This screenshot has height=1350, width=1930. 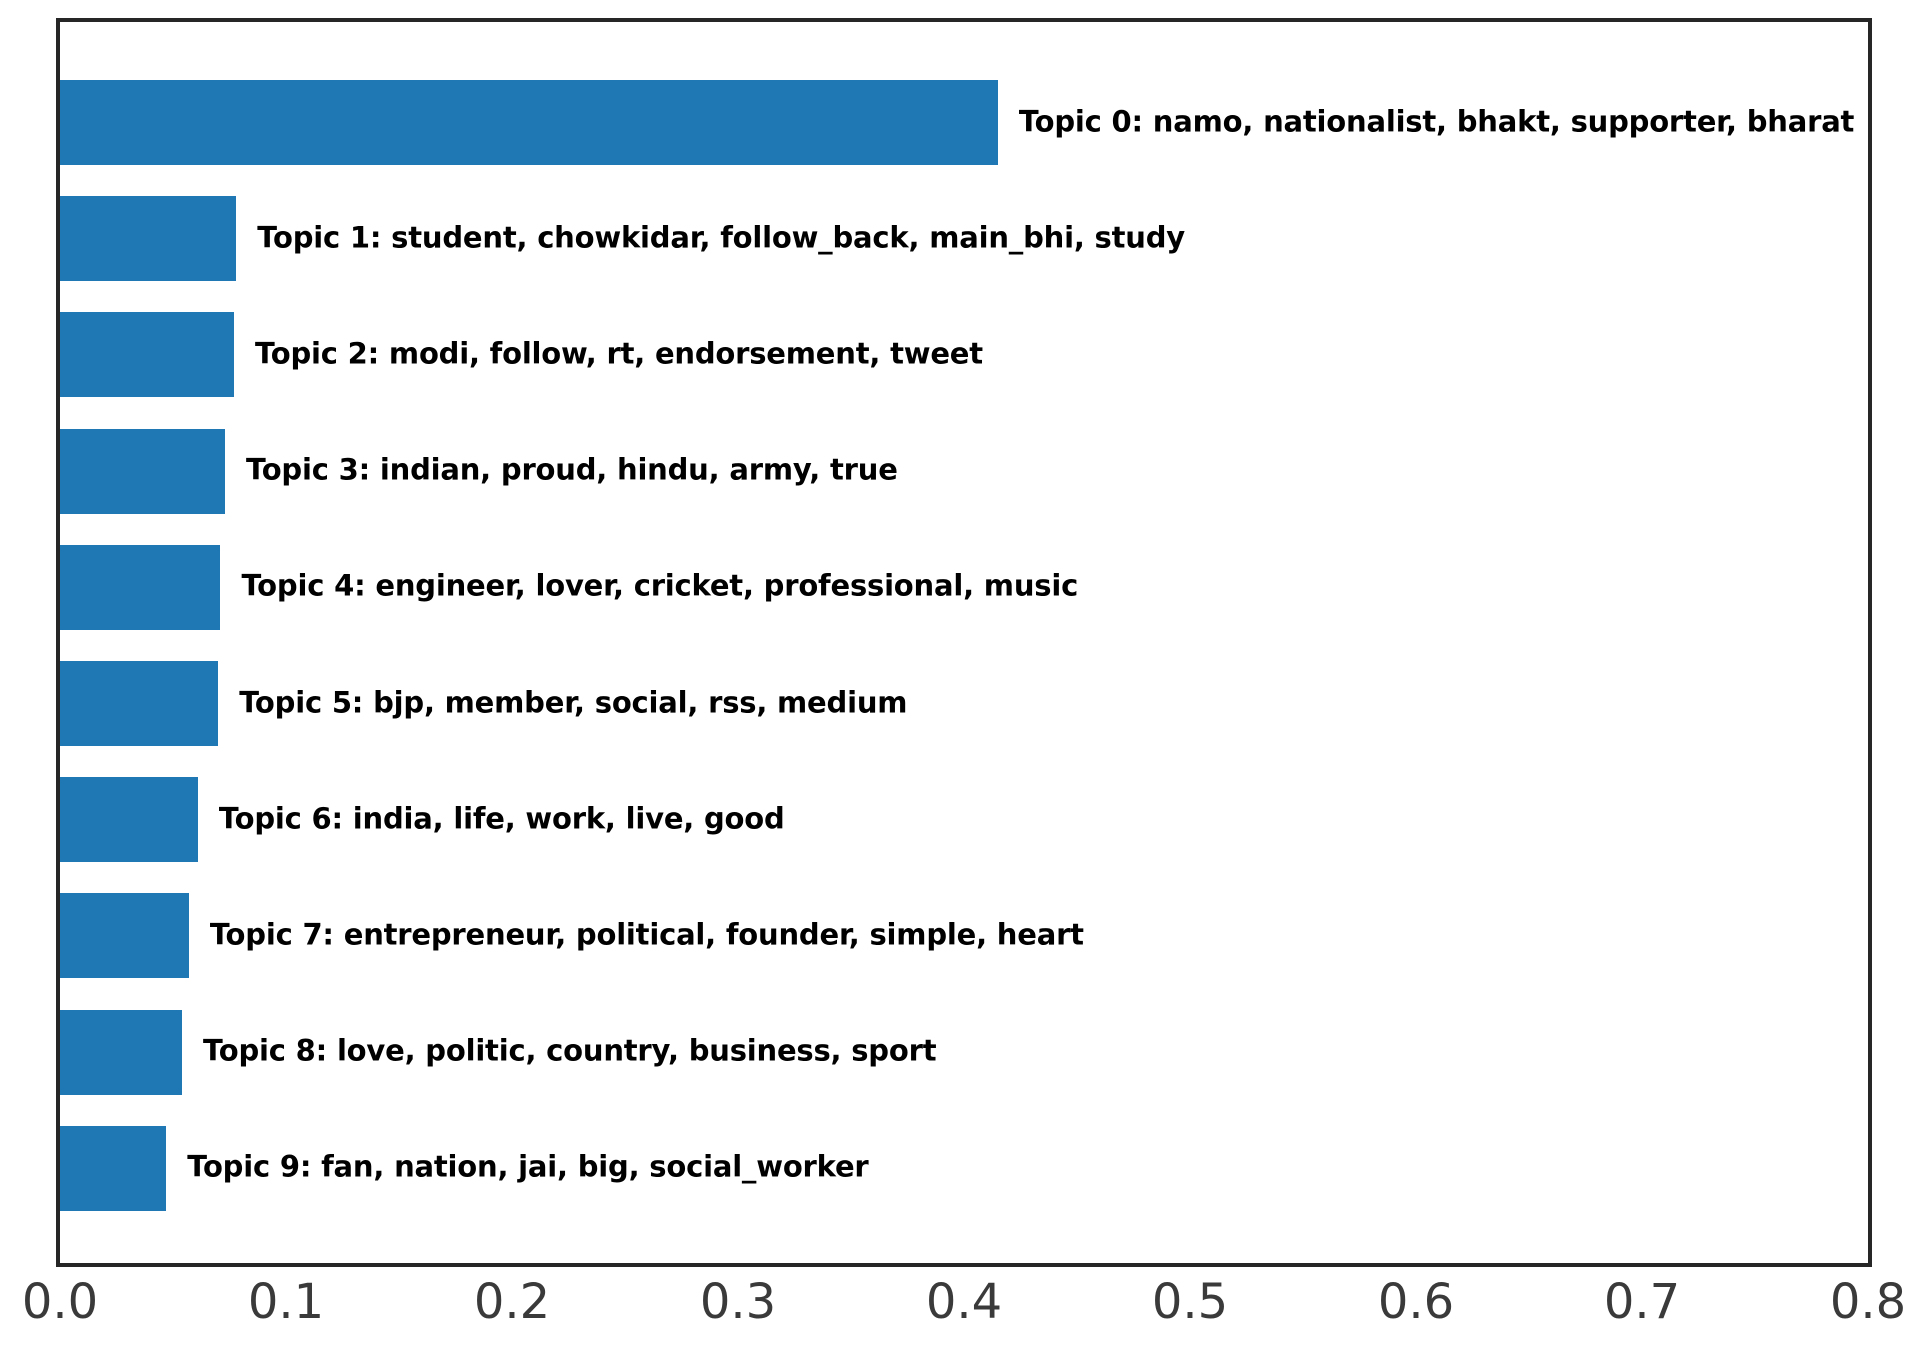 What do you see at coordinates (286, 1302) in the screenshot?
I see `x-tick-label: 0.1` at bounding box center [286, 1302].